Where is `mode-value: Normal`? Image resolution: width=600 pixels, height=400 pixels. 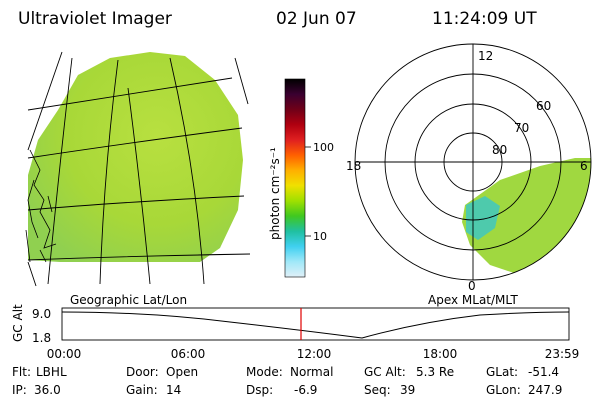
mode-value: Normal is located at coordinates (311, 372).